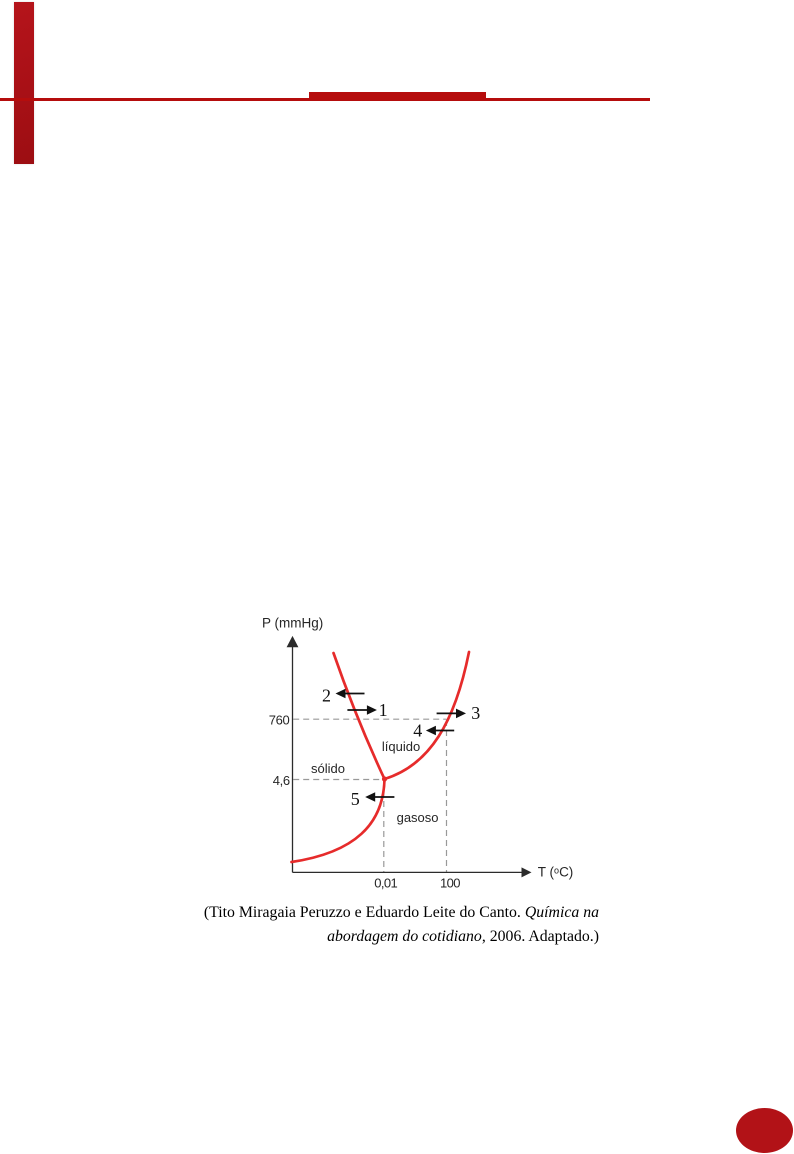  Describe the element at coordinates (328, 768) in the screenshot. I see `svg-text: sólido` at that location.